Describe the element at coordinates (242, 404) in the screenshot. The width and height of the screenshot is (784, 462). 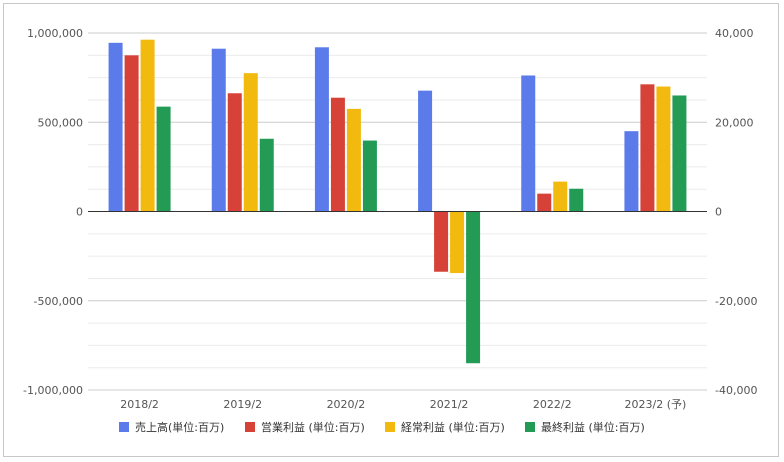
I see `x-axis-tick-label: 2019/2` at that location.